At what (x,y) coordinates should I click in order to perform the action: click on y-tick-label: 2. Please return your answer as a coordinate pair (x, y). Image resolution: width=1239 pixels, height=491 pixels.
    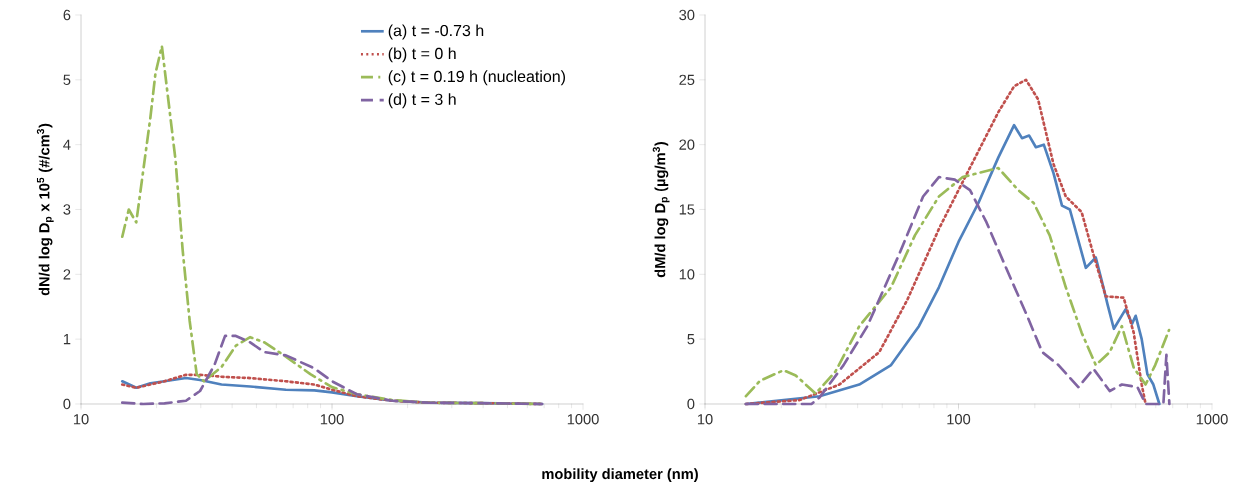
    Looking at the image, I should click on (67, 274).